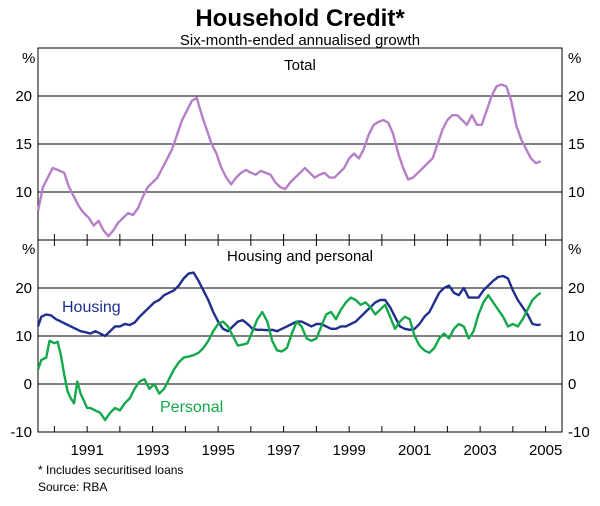 This screenshot has width=600, height=506. Describe the element at coordinates (572, 384) in the screenshot. I see `y-tick-label-right: 0` at that location.